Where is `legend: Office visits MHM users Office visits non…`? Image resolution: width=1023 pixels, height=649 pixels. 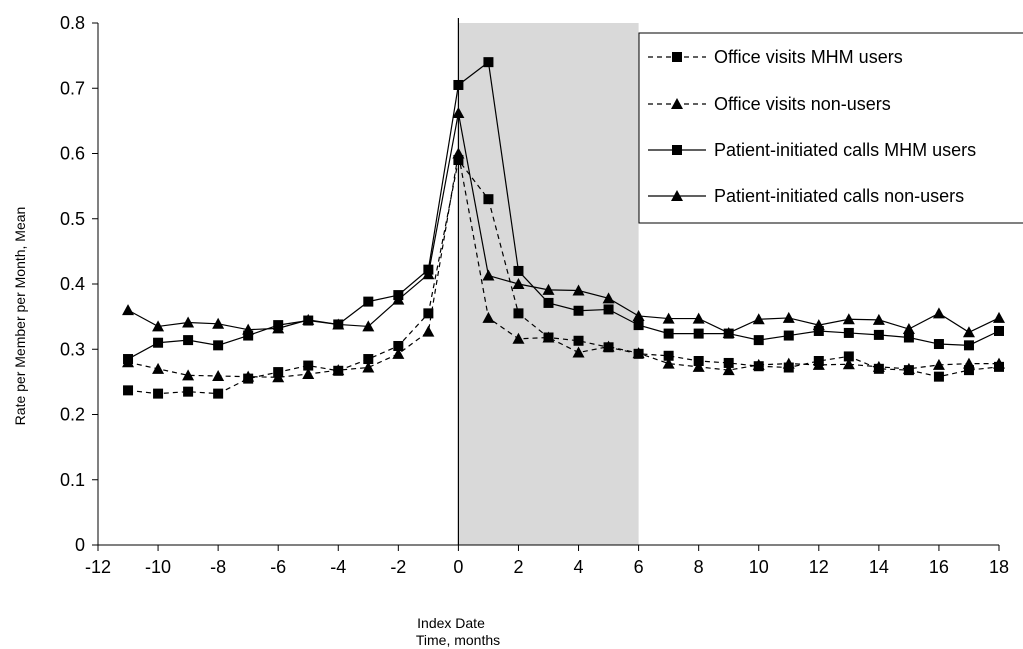
legend: Office visits MHM users Office visits non… is located at coordinates (830, 128).